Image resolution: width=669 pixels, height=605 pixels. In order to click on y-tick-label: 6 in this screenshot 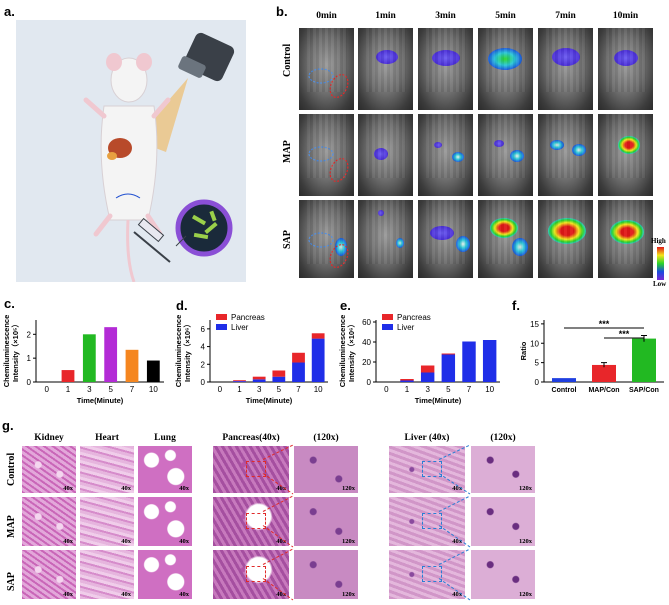, I will do `click(203, 329)`.